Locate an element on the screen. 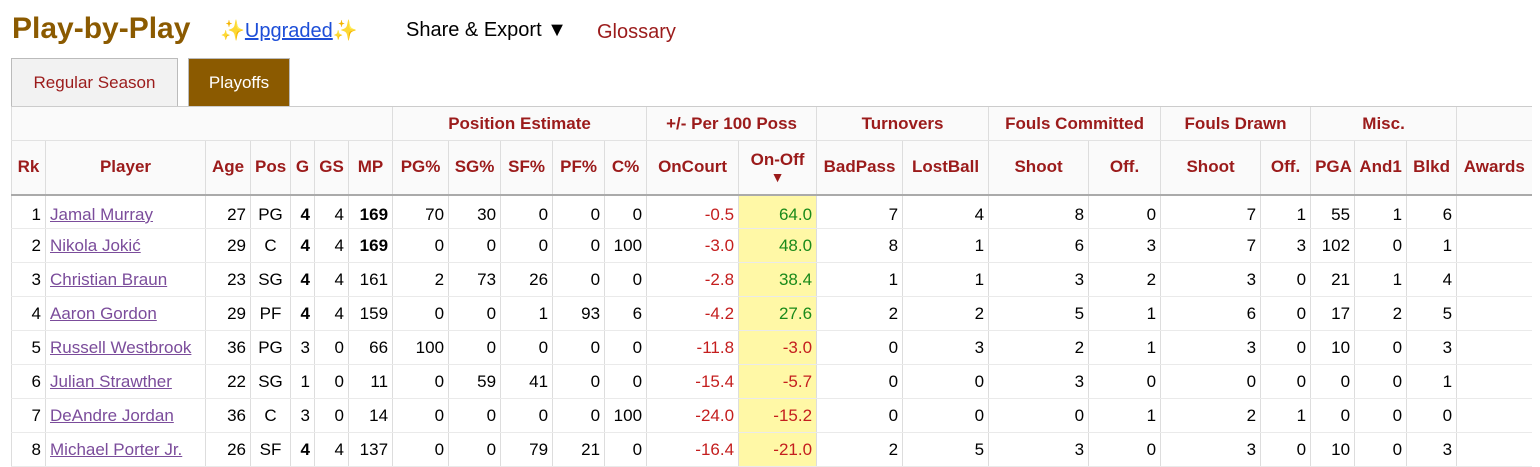 This screenshot has height=467, width=1540. col-label: On-Off is located at coordinates (777, 160).